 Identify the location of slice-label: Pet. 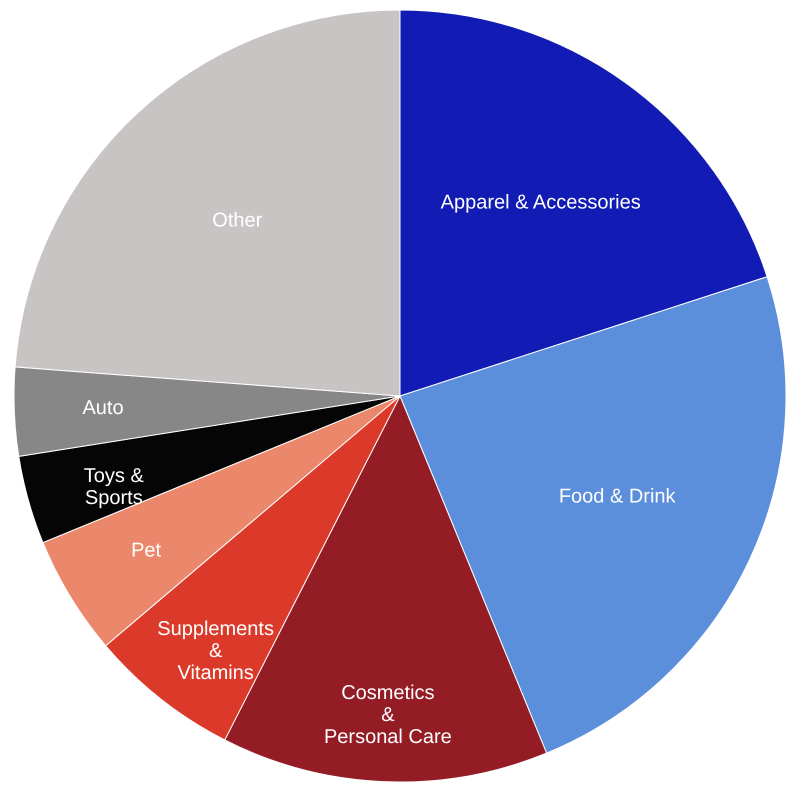
(146, 551).